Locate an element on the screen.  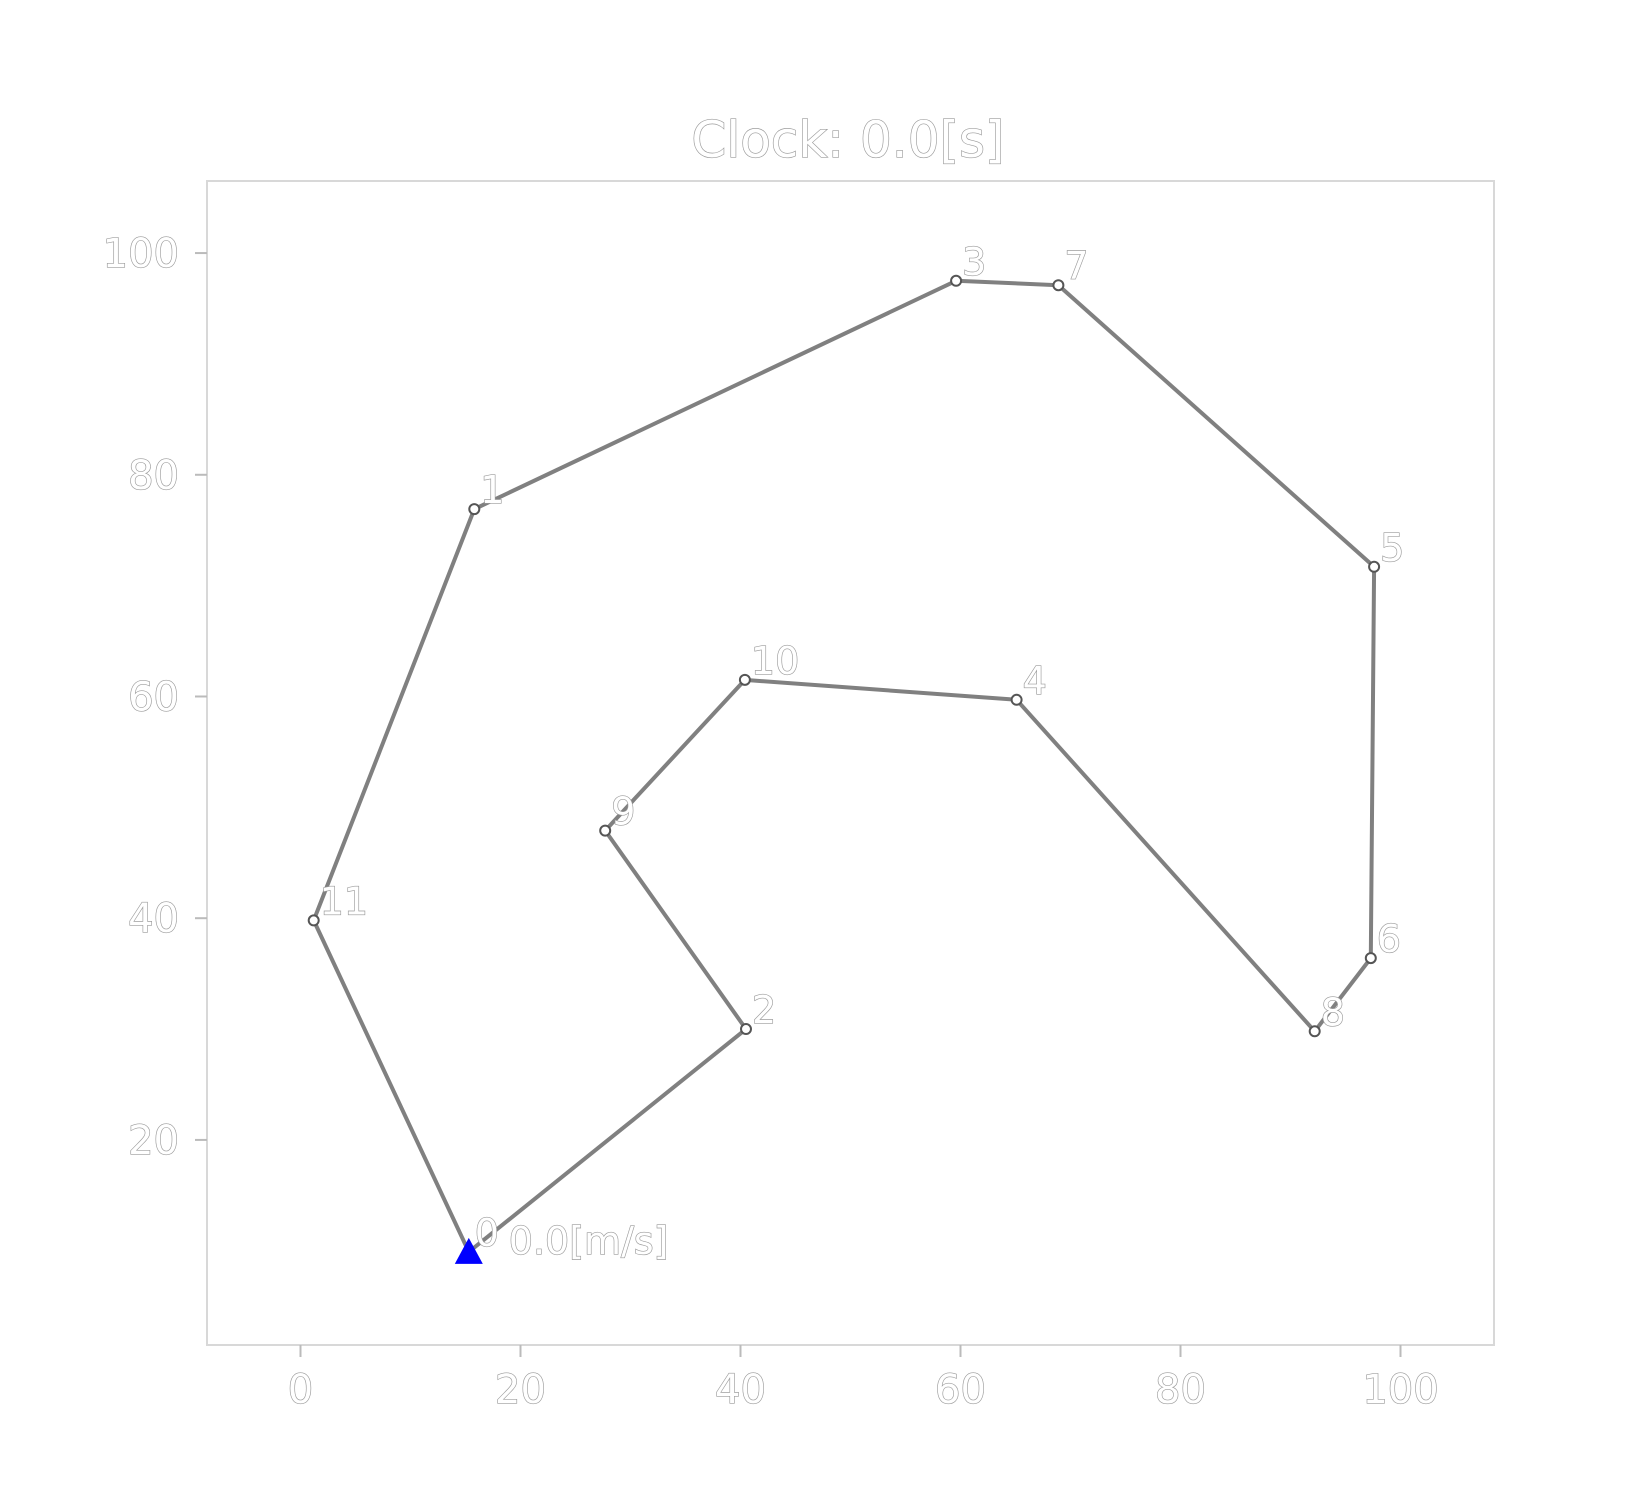
x-tick-label-80: 80 is located at coordinates (1180, 1390).